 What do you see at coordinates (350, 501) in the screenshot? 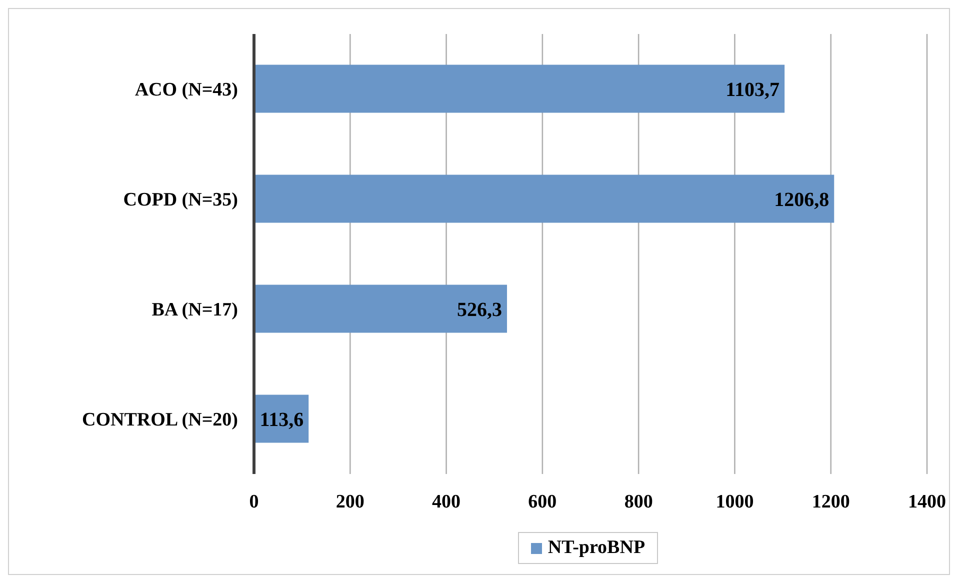
I see `x-tick-label: 200` at bounding box center [350, 501].